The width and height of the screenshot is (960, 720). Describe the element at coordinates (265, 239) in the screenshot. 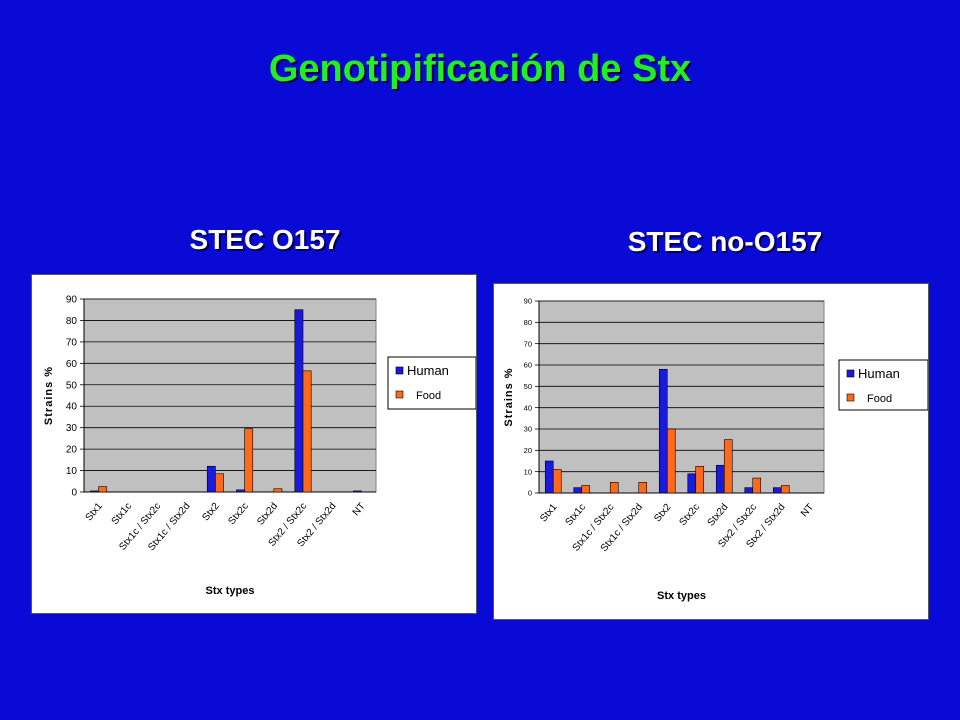

I see `chart-heading-o157: STEC O157` at that location.